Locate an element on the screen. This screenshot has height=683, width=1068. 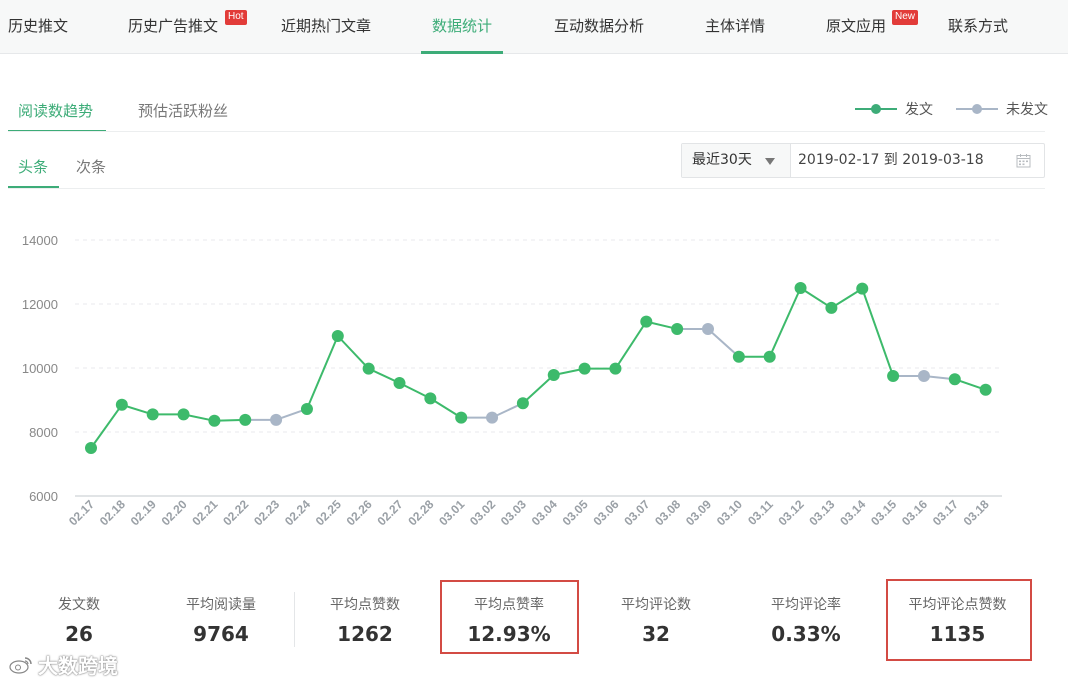
x-tick-label: 03.03 is located at coordinates (513, 512).